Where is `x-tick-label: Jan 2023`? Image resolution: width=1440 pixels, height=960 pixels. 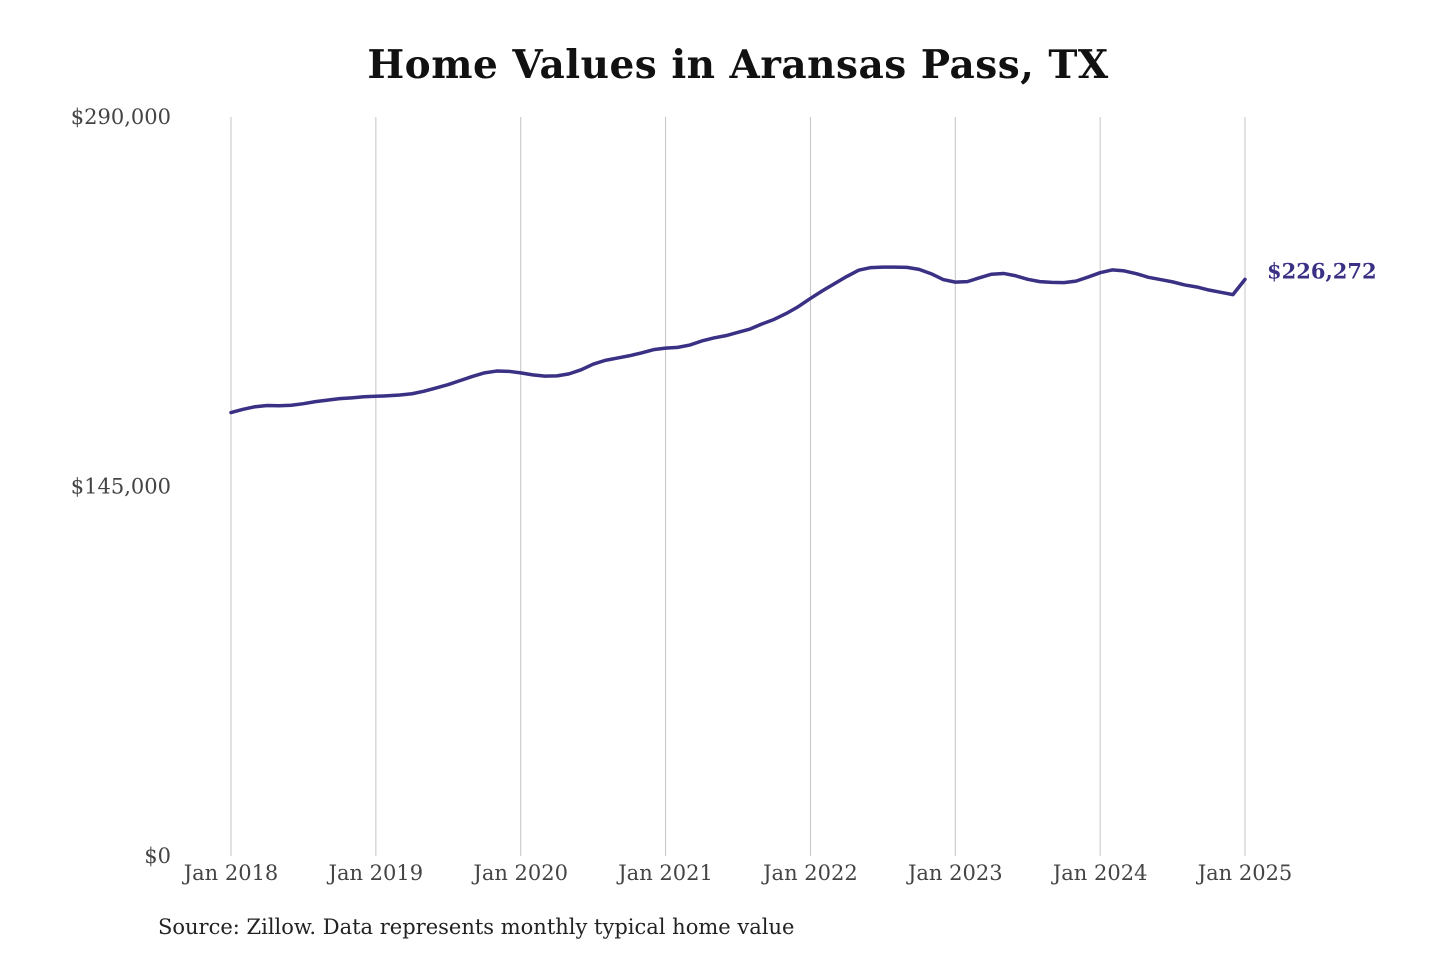
x-tick-label: Jan 2023 is located at coordinates (954, 873).